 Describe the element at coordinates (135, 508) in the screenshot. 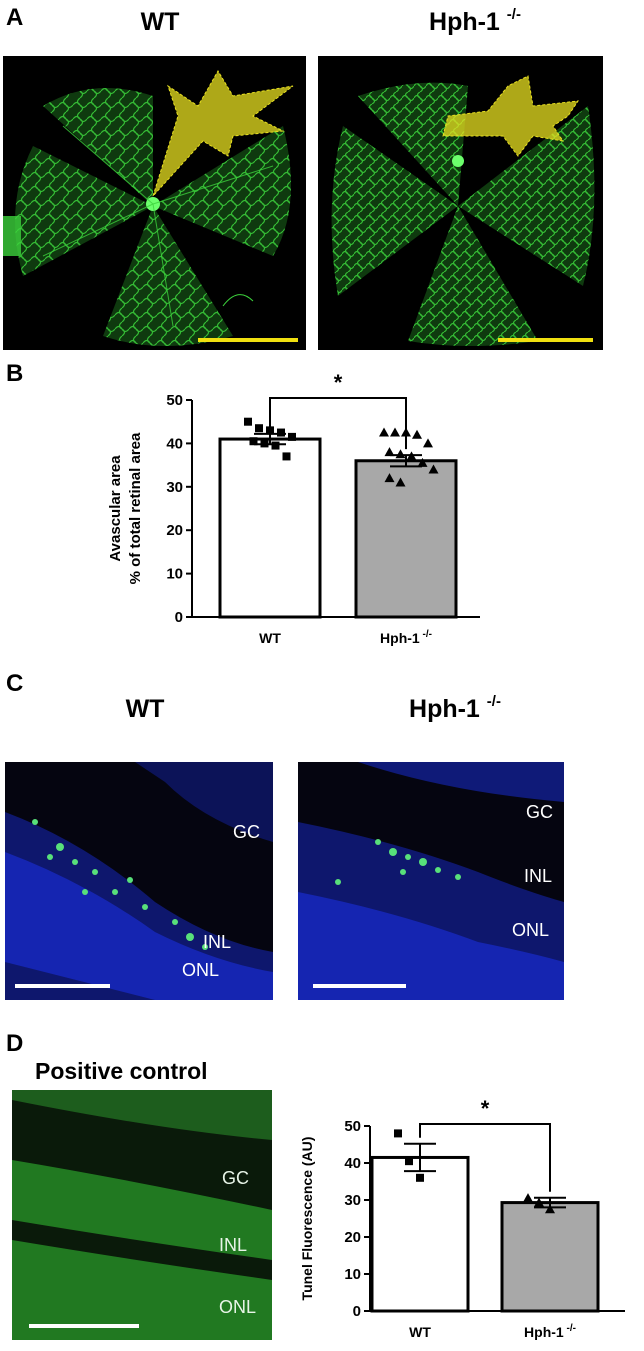

I see `y-axis-label-line2: % of total retinal area` at that location.